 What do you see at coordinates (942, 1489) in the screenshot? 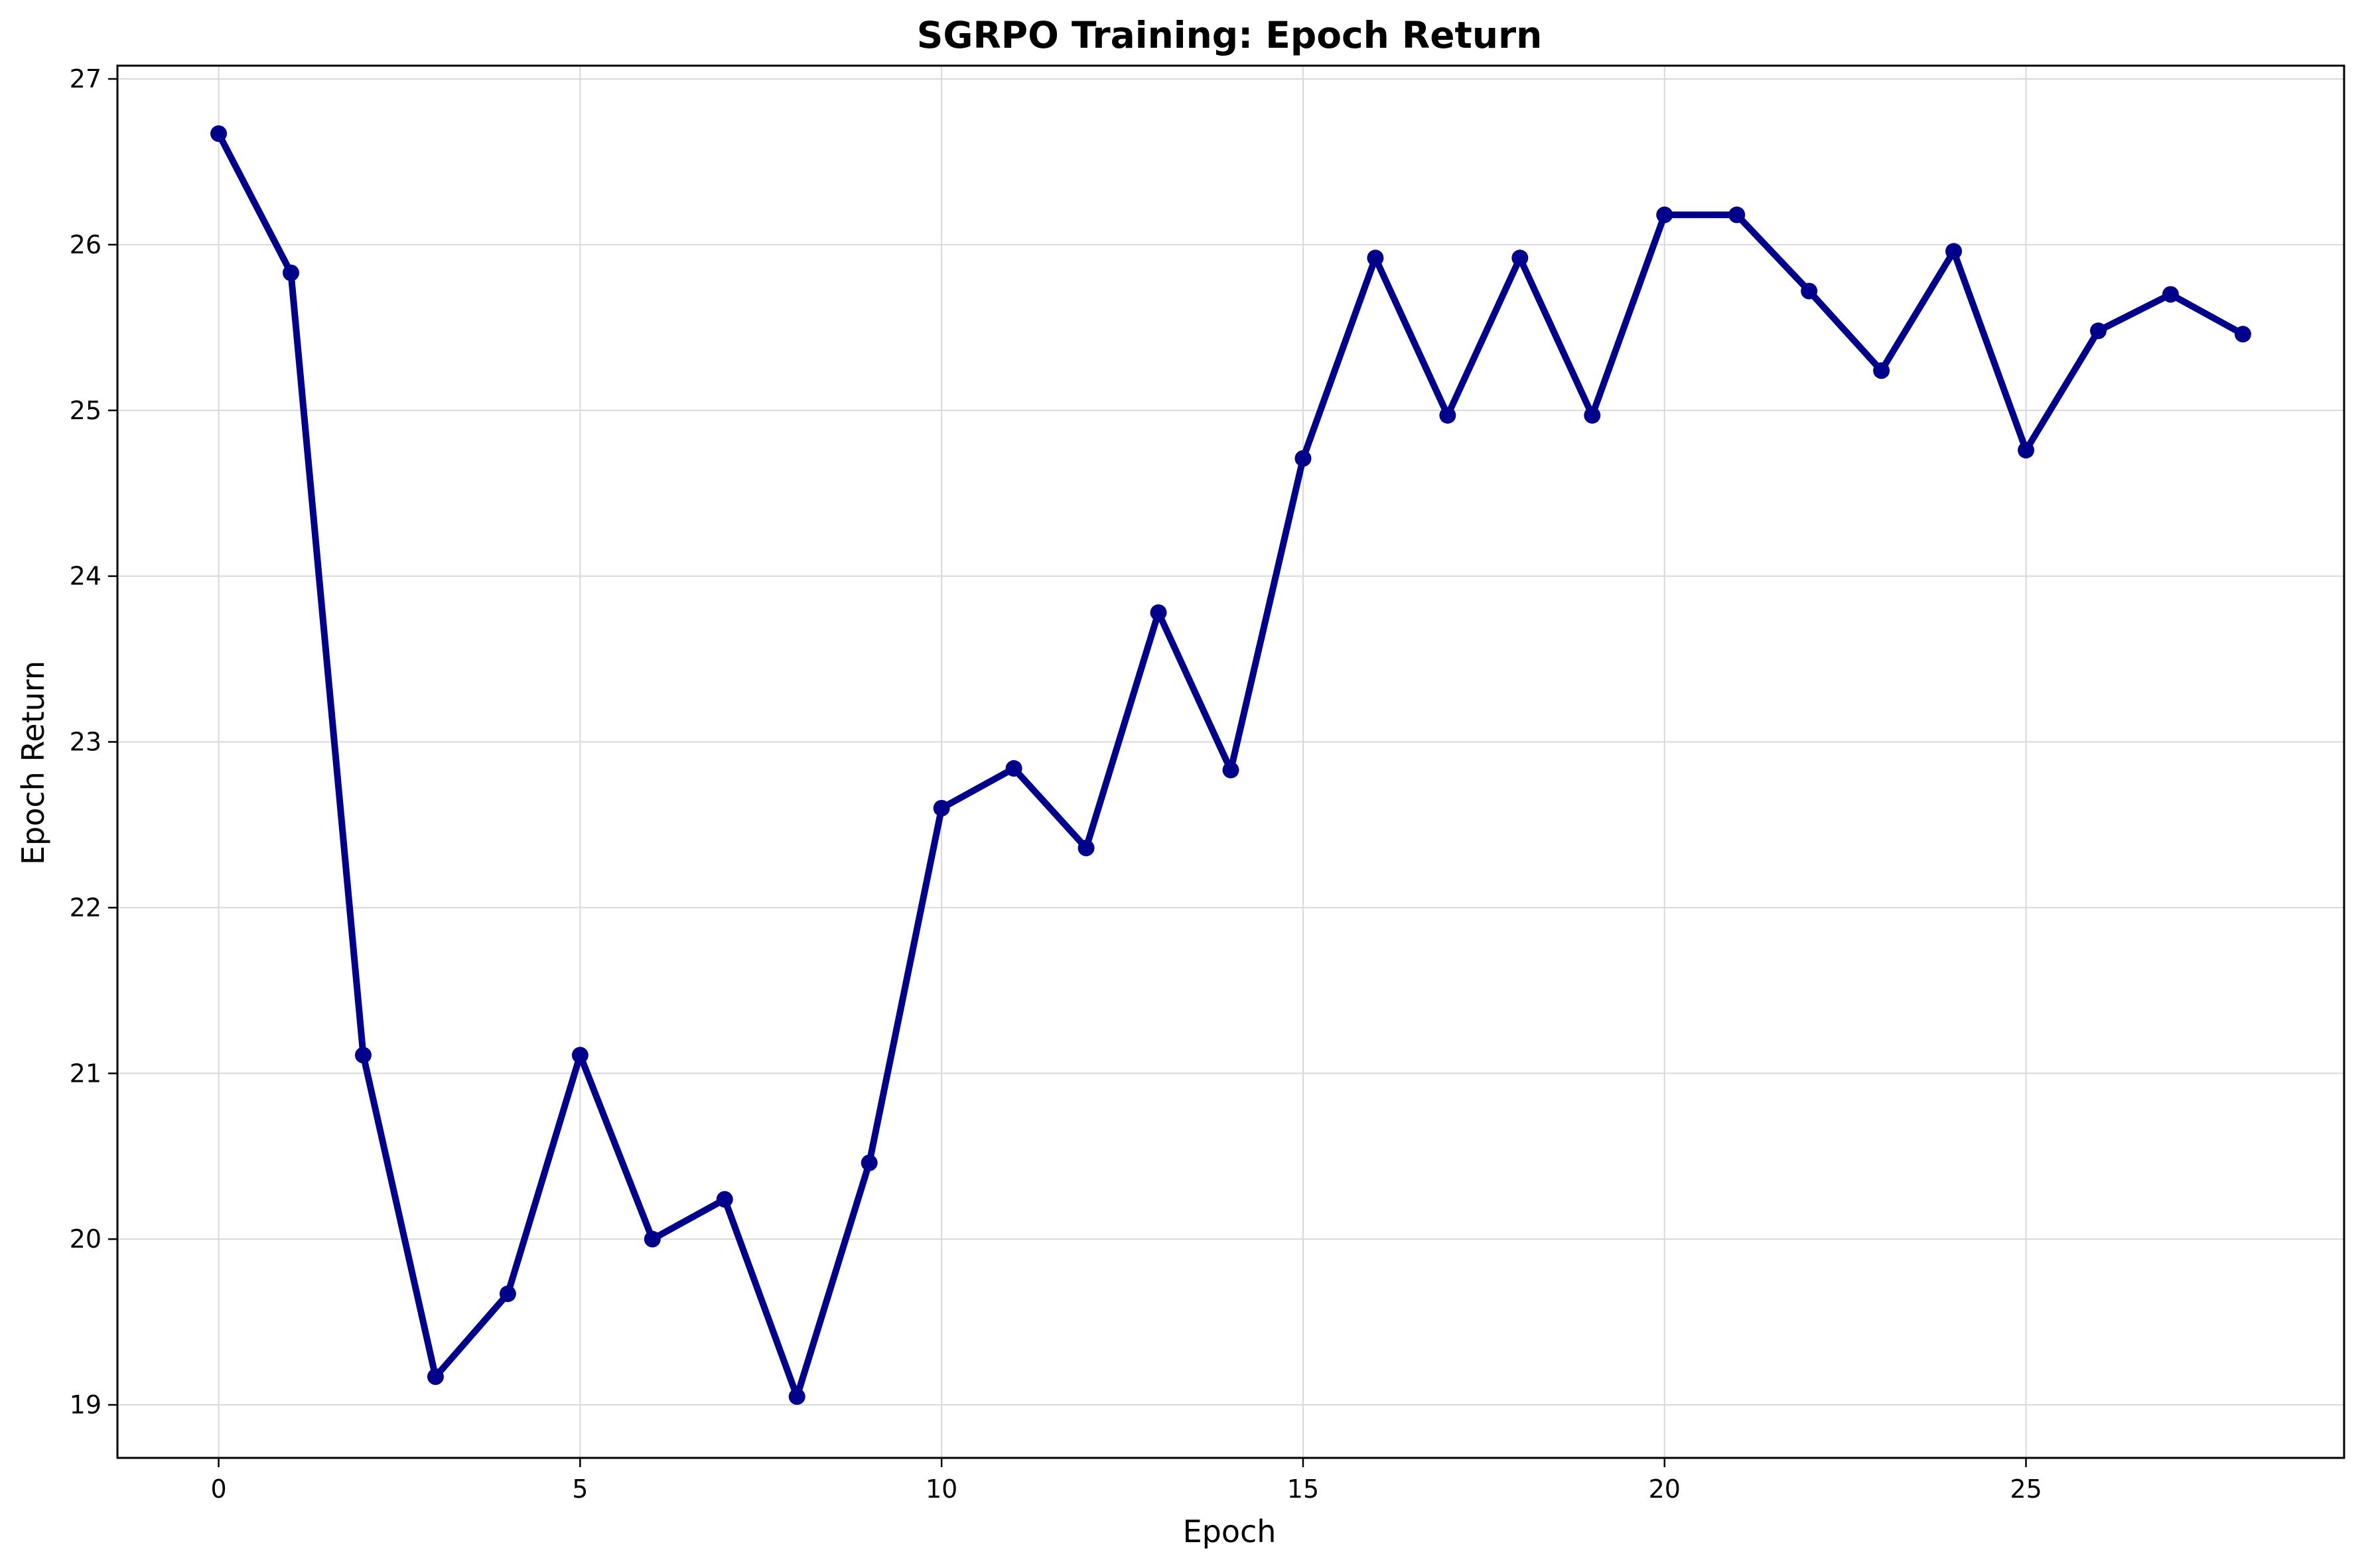
I see `x-tick-label: 10` at bounding box center [942, 1489].